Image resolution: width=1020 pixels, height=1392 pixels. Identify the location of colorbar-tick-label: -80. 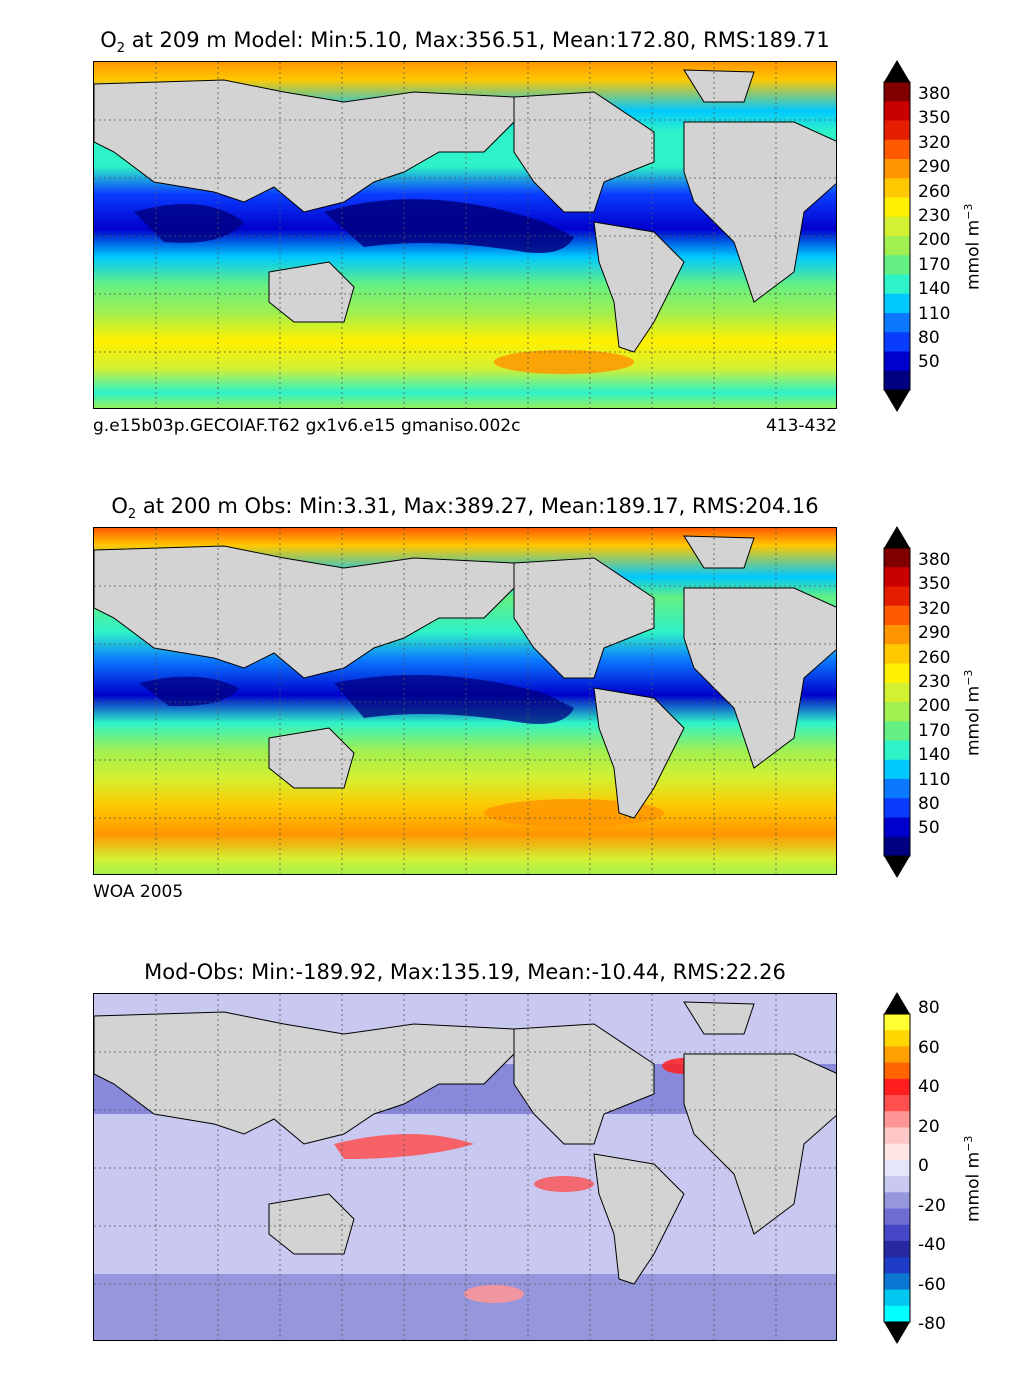
(932, 1324).